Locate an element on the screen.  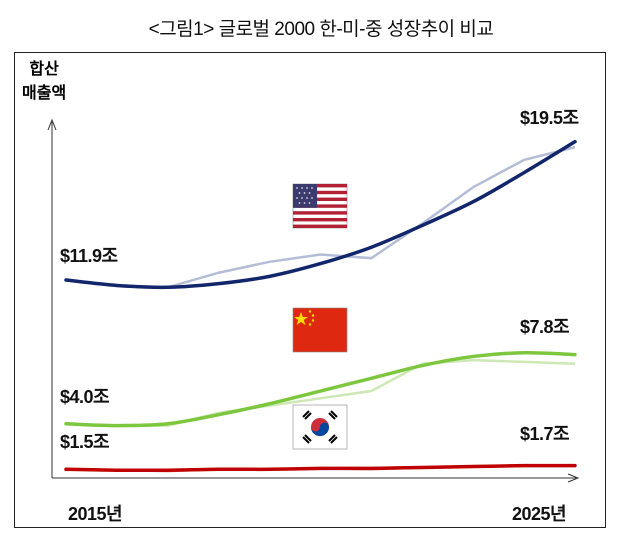
y-axis-arrow-icon is located at coordinates (52, 124).